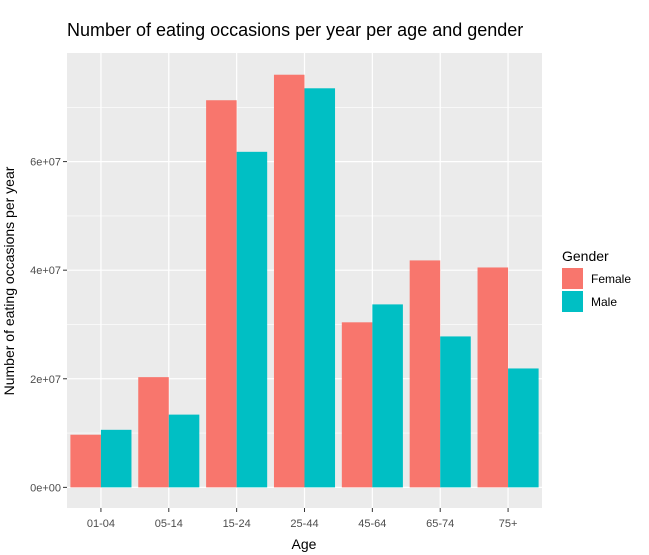  Describe the element at coordinates (585, 256) in the screenshot. I see `legend-title: Gender` at that location.